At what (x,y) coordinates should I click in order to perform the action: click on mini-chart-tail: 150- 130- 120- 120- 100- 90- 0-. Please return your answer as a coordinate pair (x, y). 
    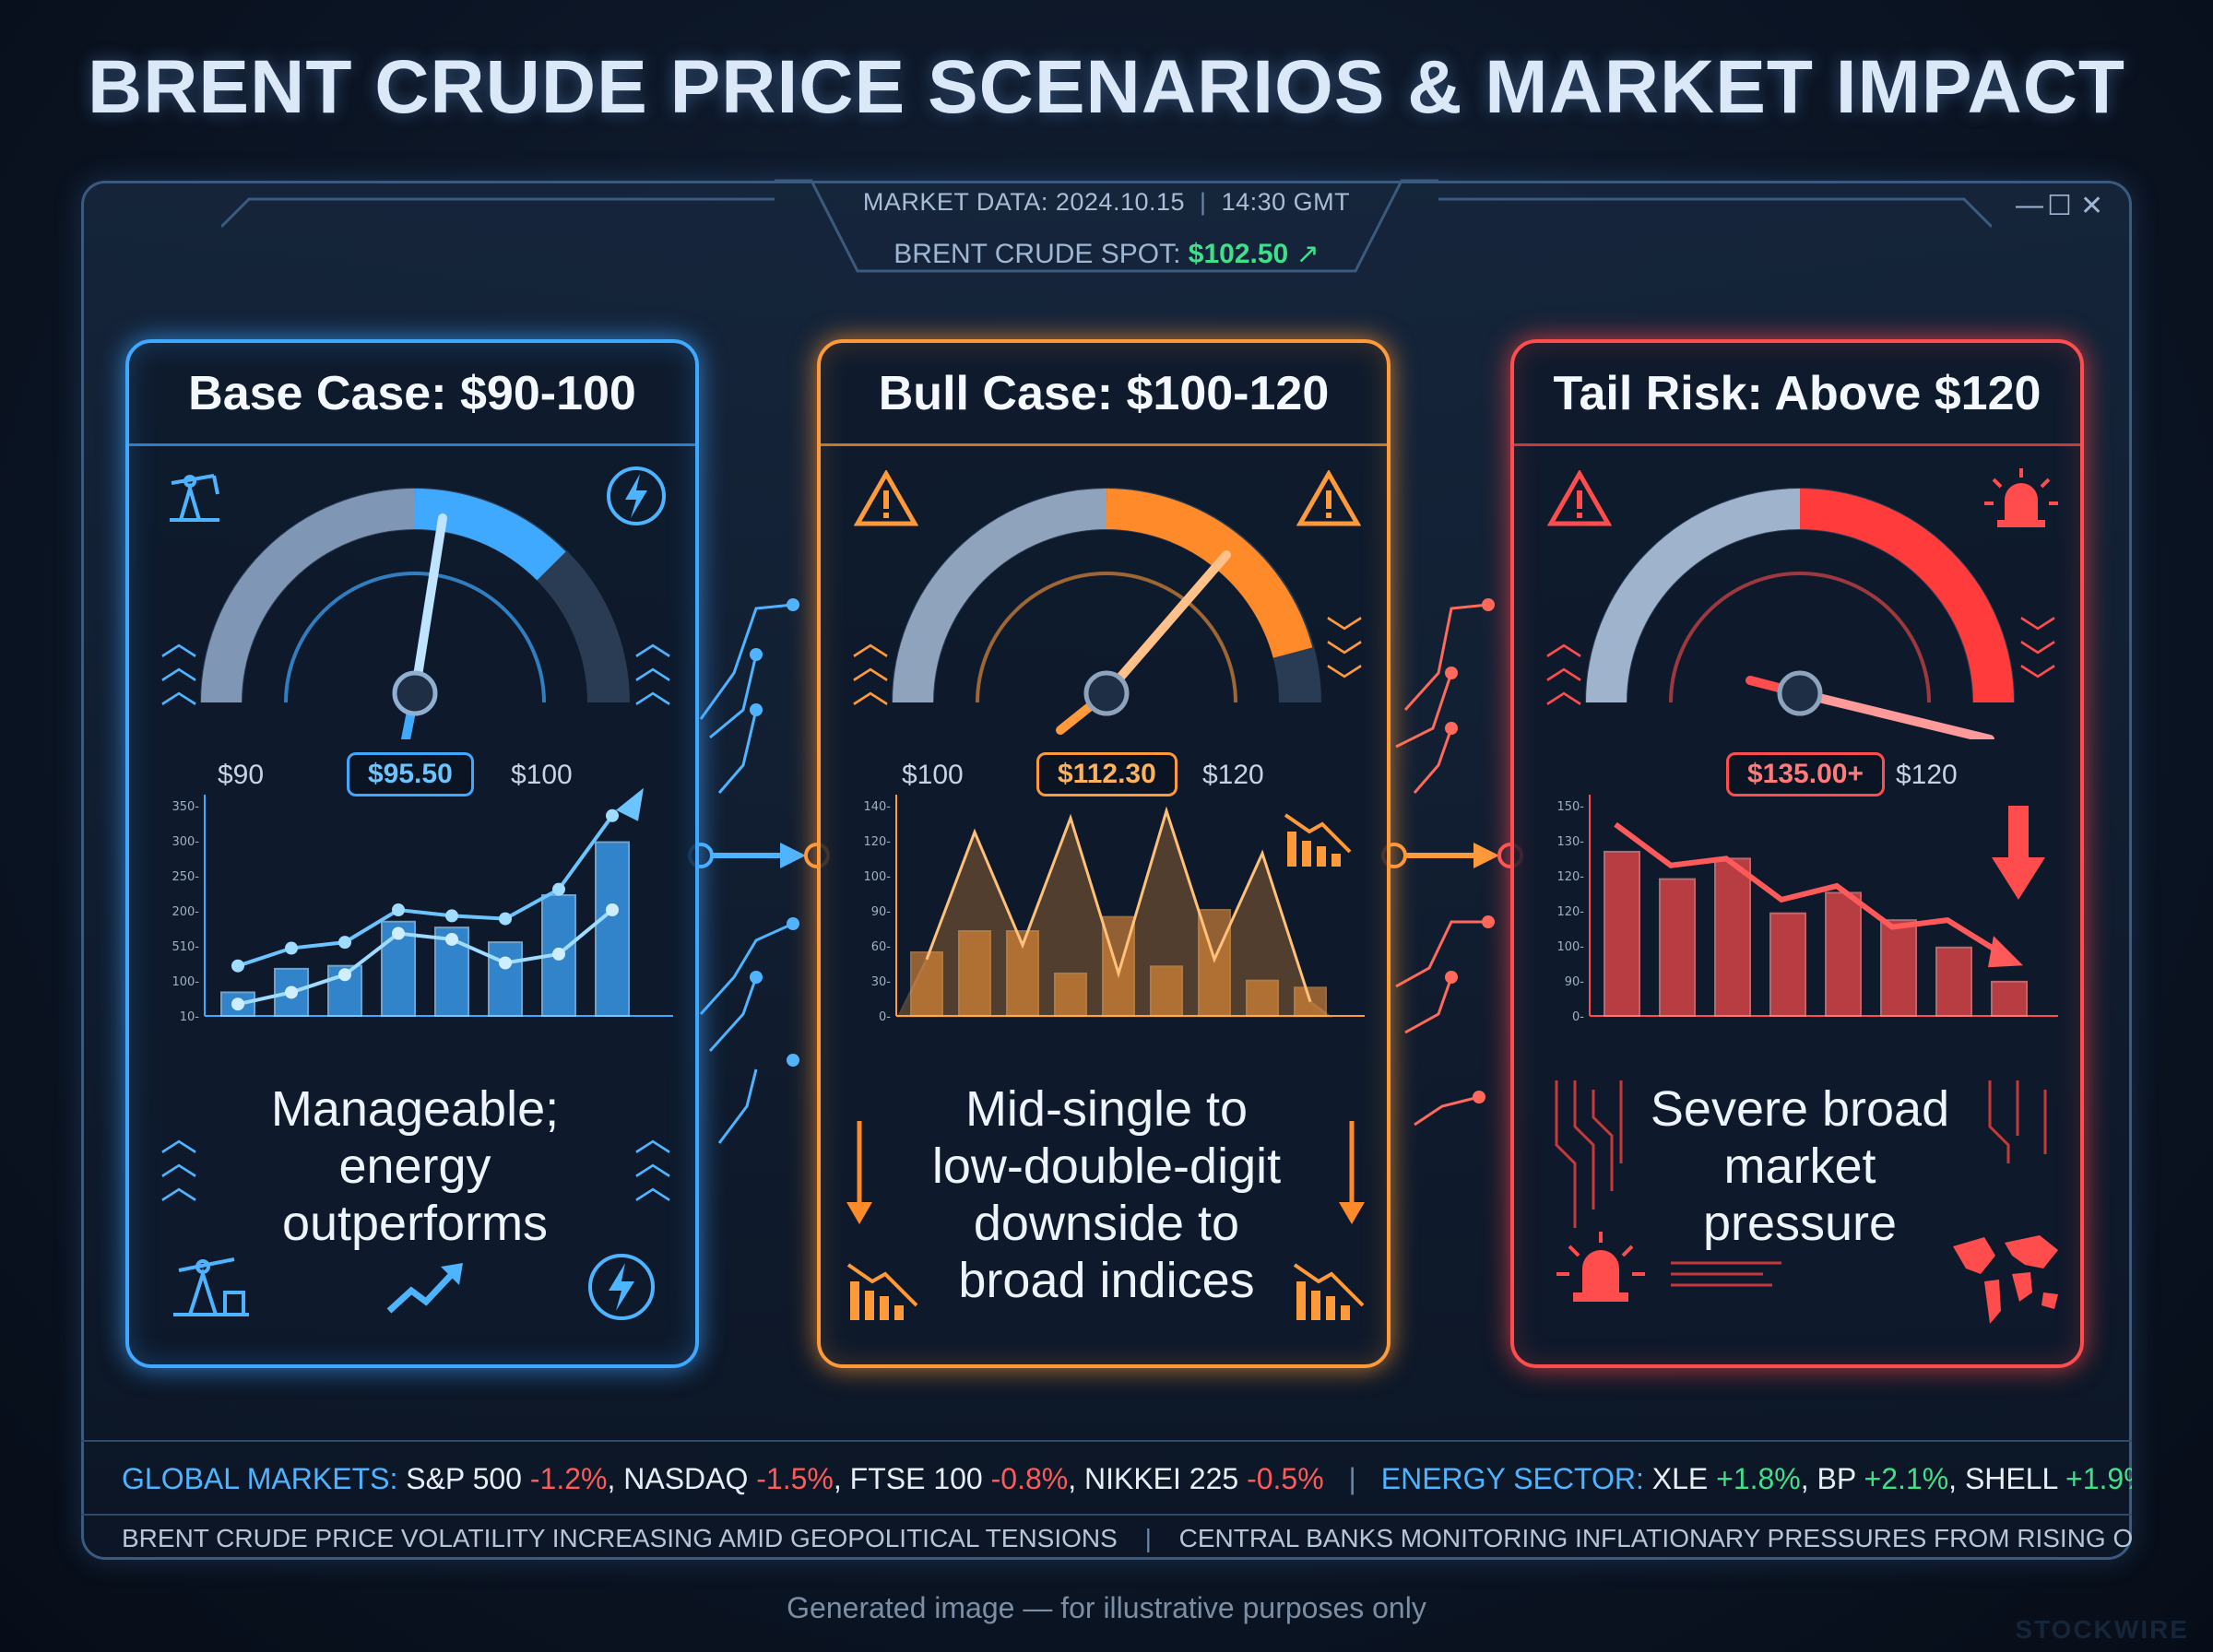
    Looking at the image, I should click on (1807, 909).